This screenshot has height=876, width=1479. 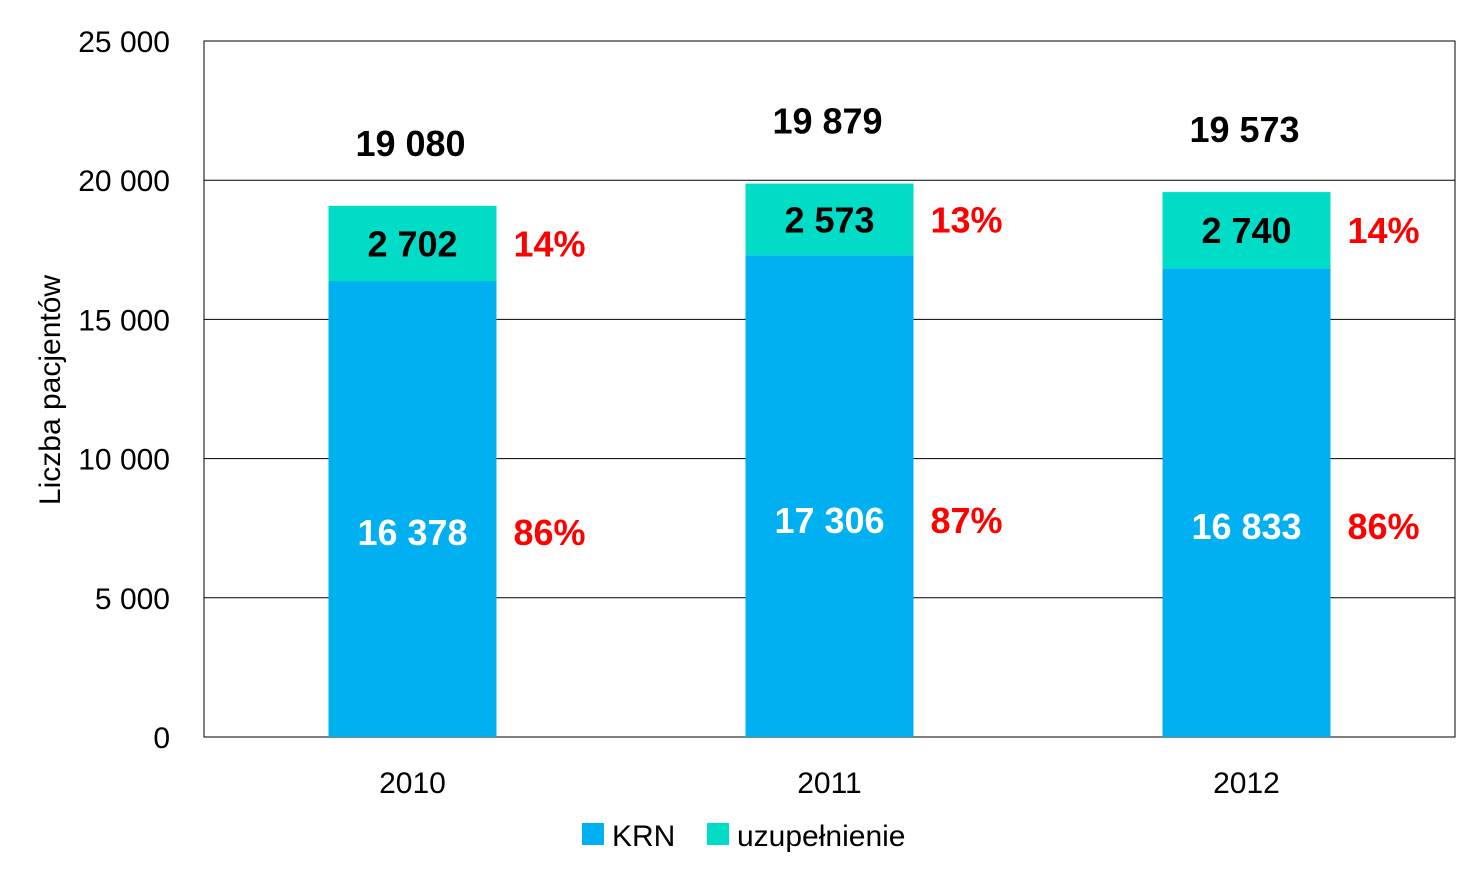 What do you see at coordinates (124, 42) in the screenshot?
I see `y-tick-label: 25 000` at bounding box center [124, 42].